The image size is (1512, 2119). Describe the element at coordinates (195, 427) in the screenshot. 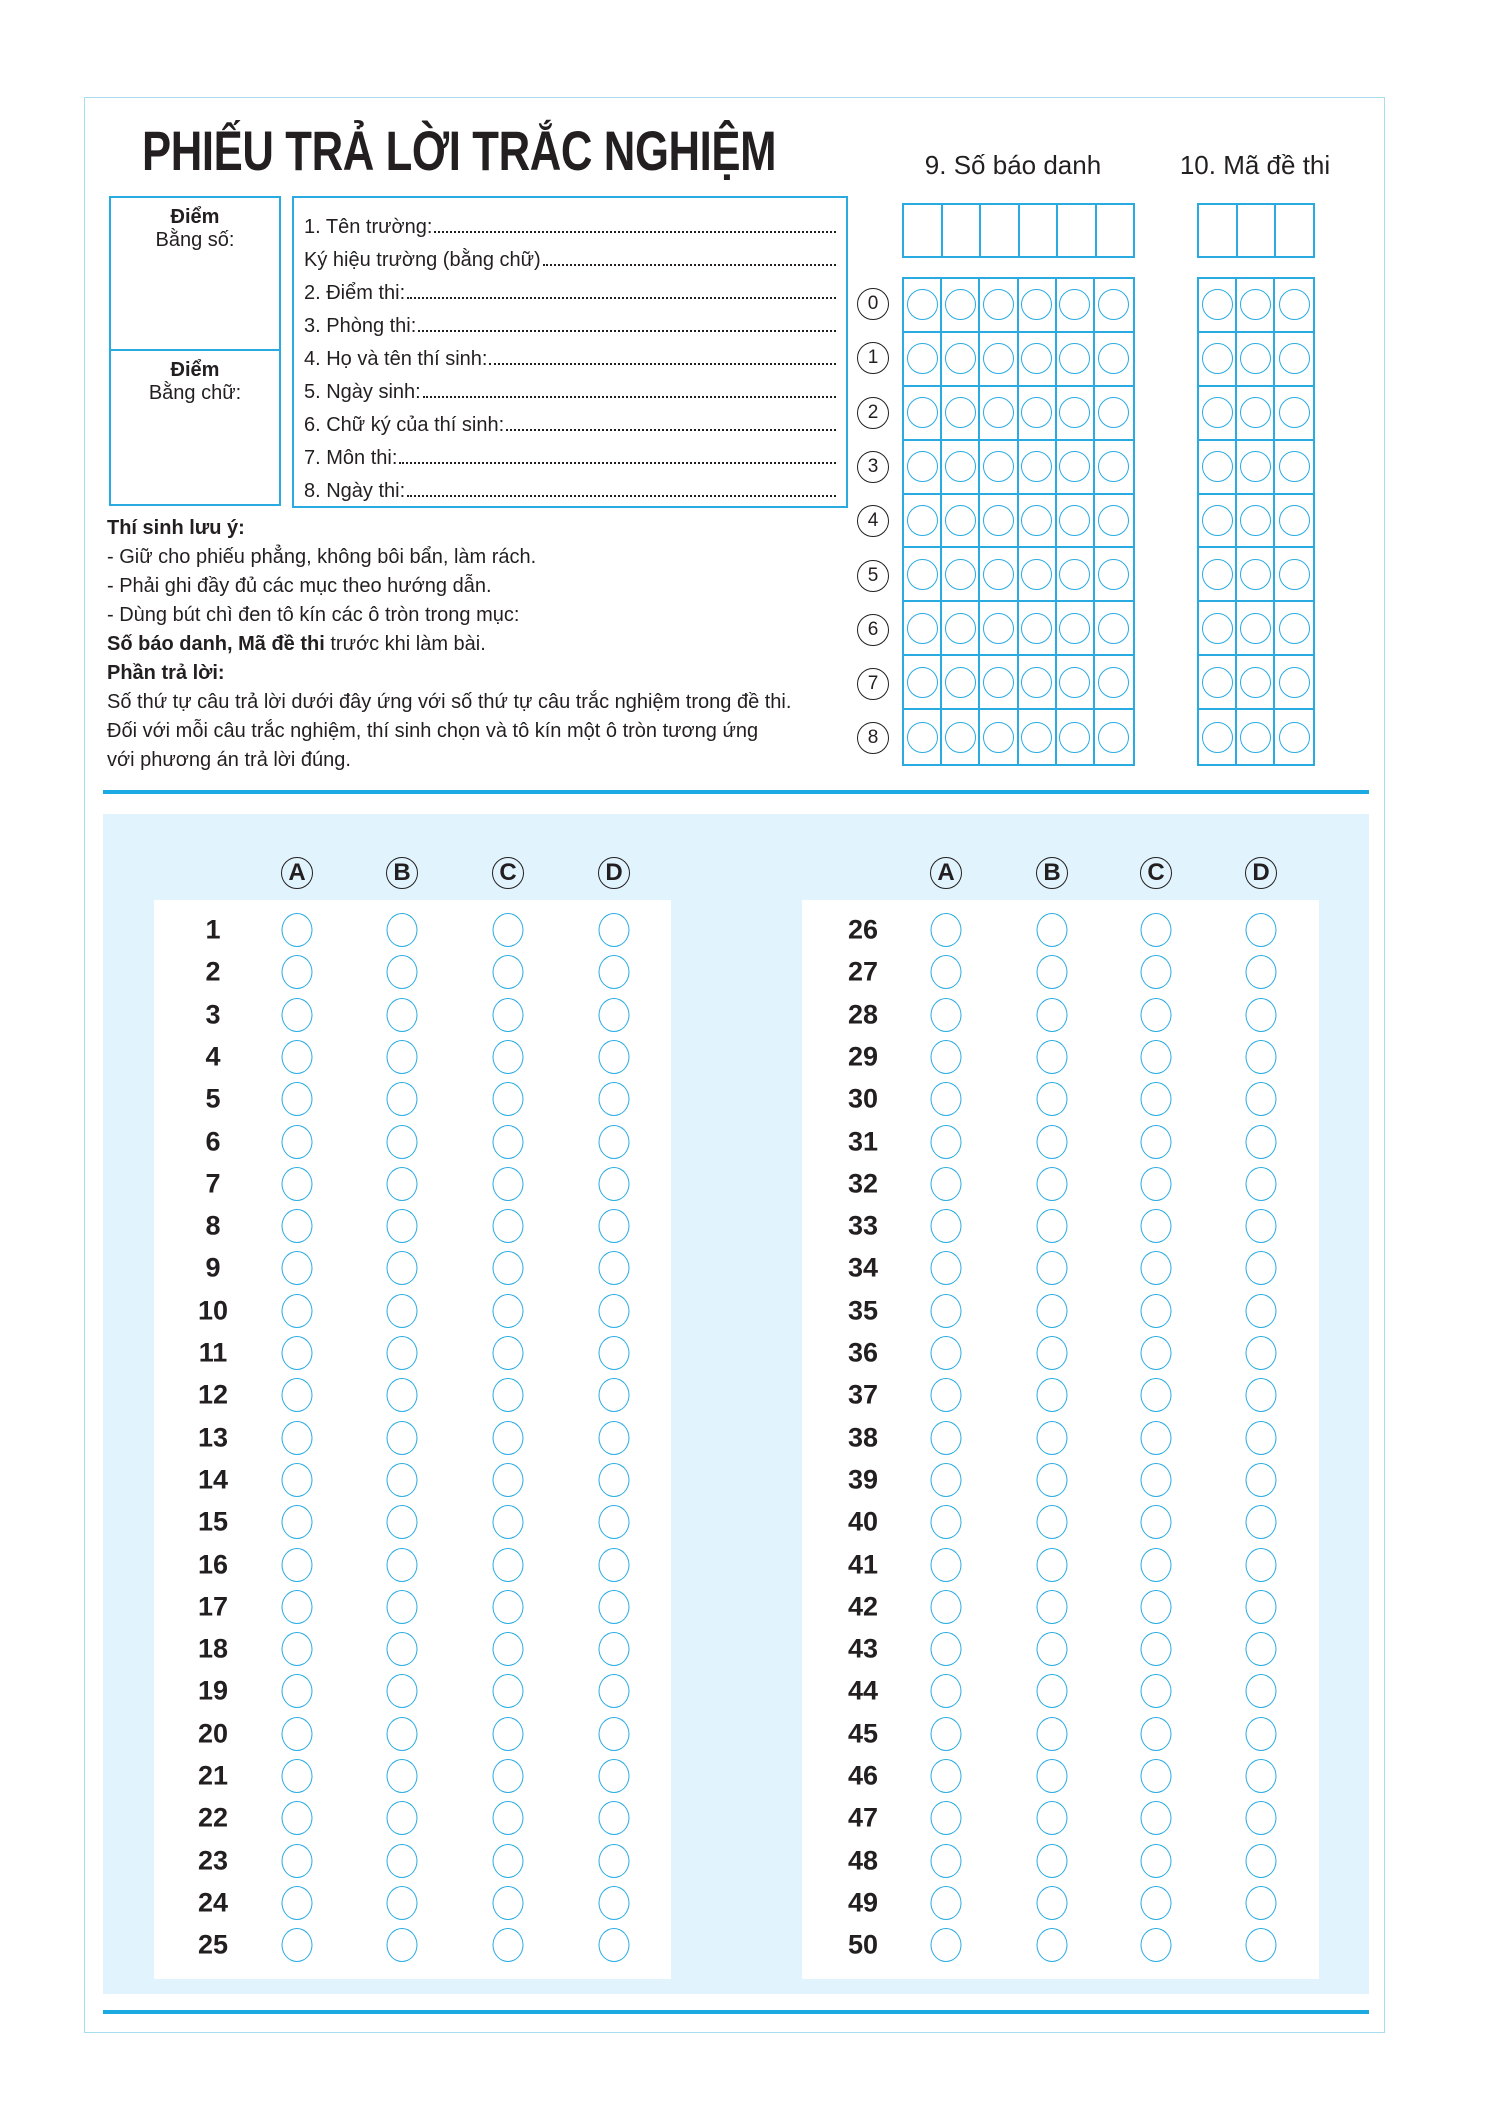

I see `score-words: Điểm Bằng chữ:` at that location.